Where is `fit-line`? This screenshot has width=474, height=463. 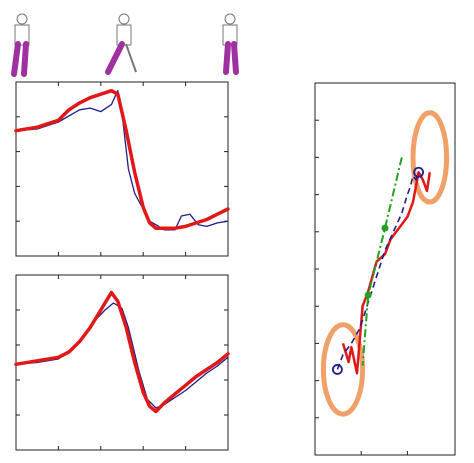
fit-line is located at coordinates (382, 261).